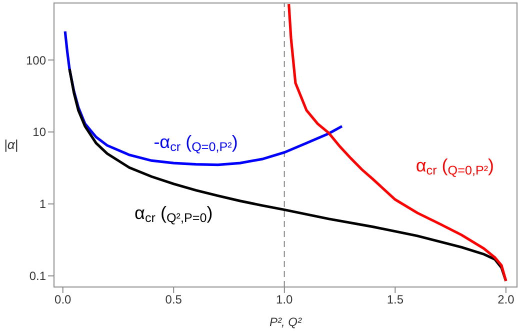 The width and height of the screenshot is (518, 331). Describe the element at coordinates (37, 276) in the screenshot. I see `y-tick-label: 0.1` at that location.